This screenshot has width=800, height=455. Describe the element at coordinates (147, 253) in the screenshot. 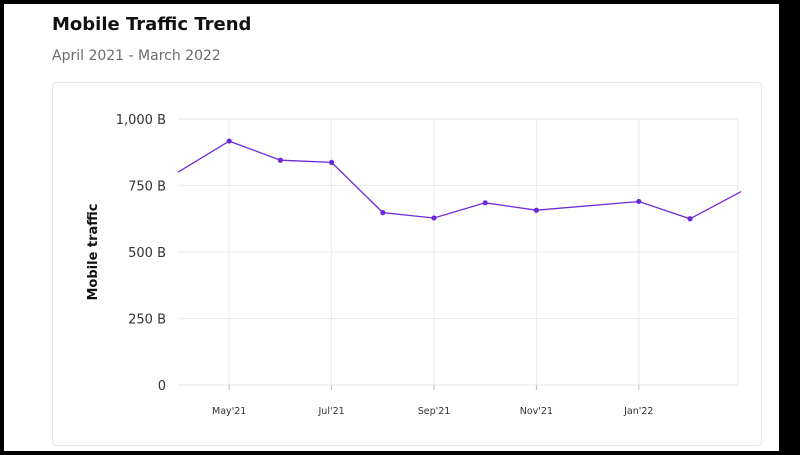

I see `y-tick-label: 500 B` at that location.